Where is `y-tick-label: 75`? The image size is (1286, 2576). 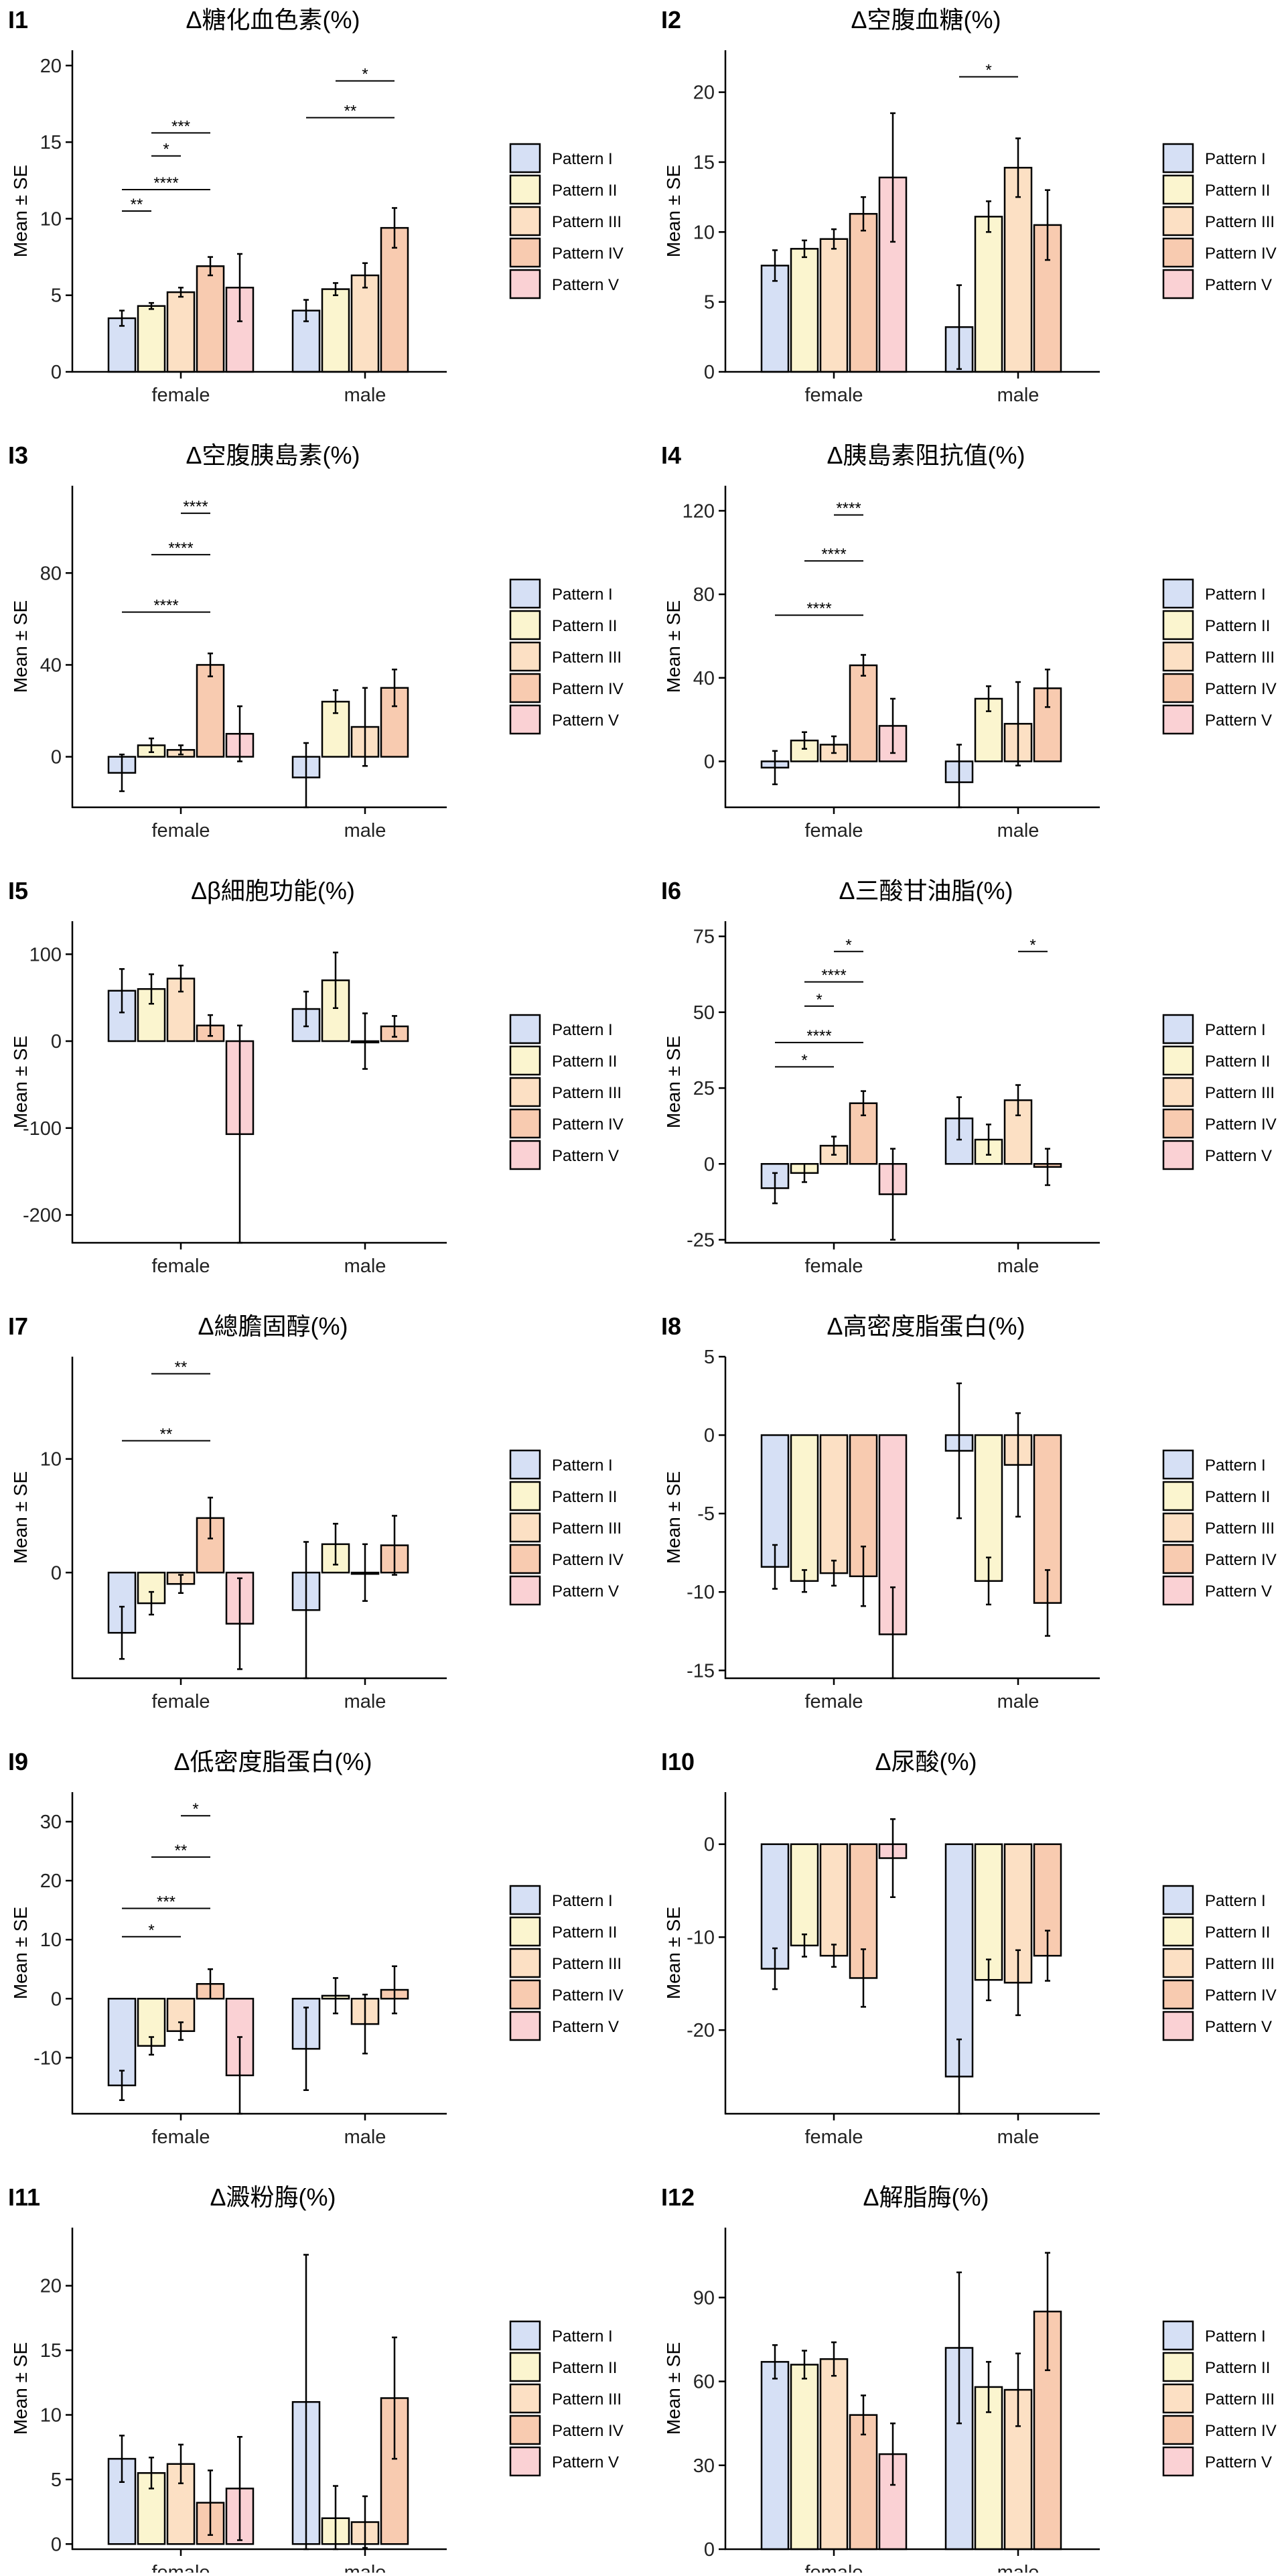 y-tick-label: 75 is located at coordinates (704, 938).